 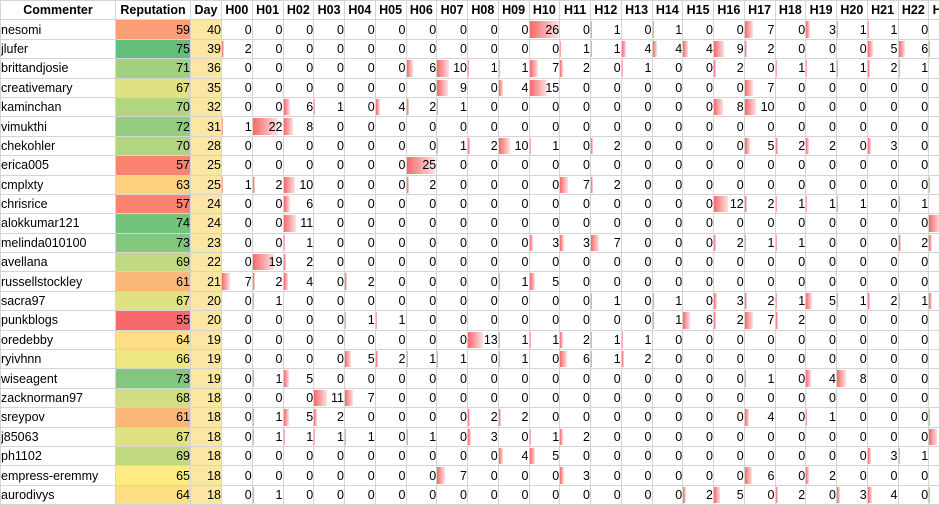 I want to click on table-row: cmplxty63251210000200007200000000001, so click(x=470, y=184).